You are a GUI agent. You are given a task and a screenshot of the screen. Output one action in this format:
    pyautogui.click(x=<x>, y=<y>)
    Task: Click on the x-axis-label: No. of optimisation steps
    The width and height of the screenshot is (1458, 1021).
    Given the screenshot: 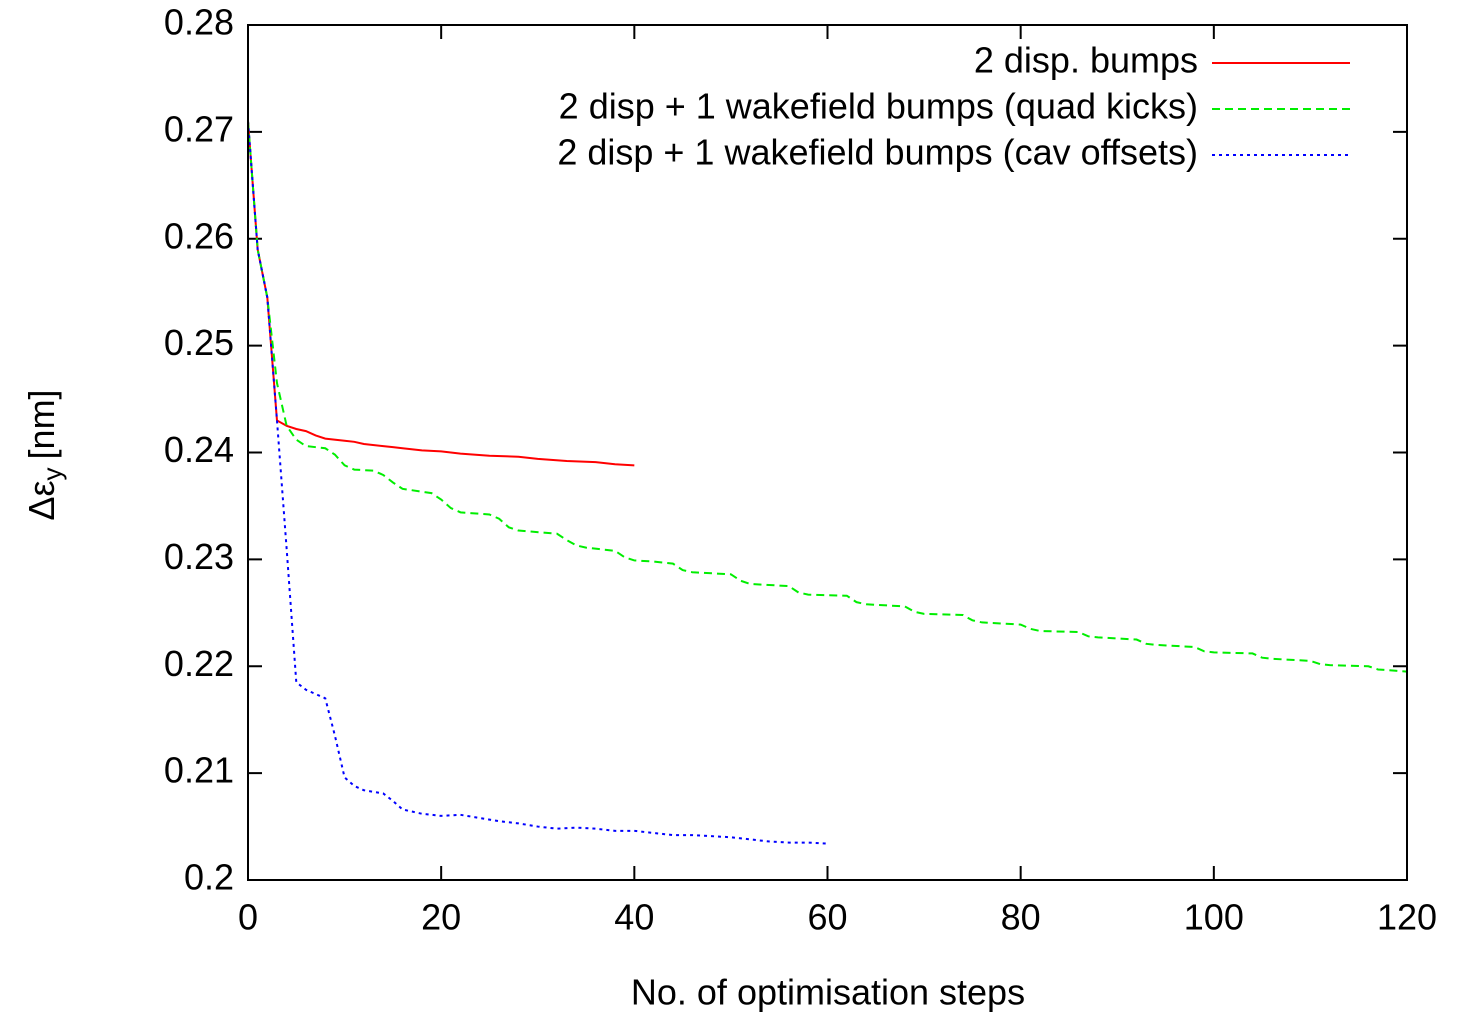 What is the action you would take?
    pyautogui.click(x=828, y=992)
    